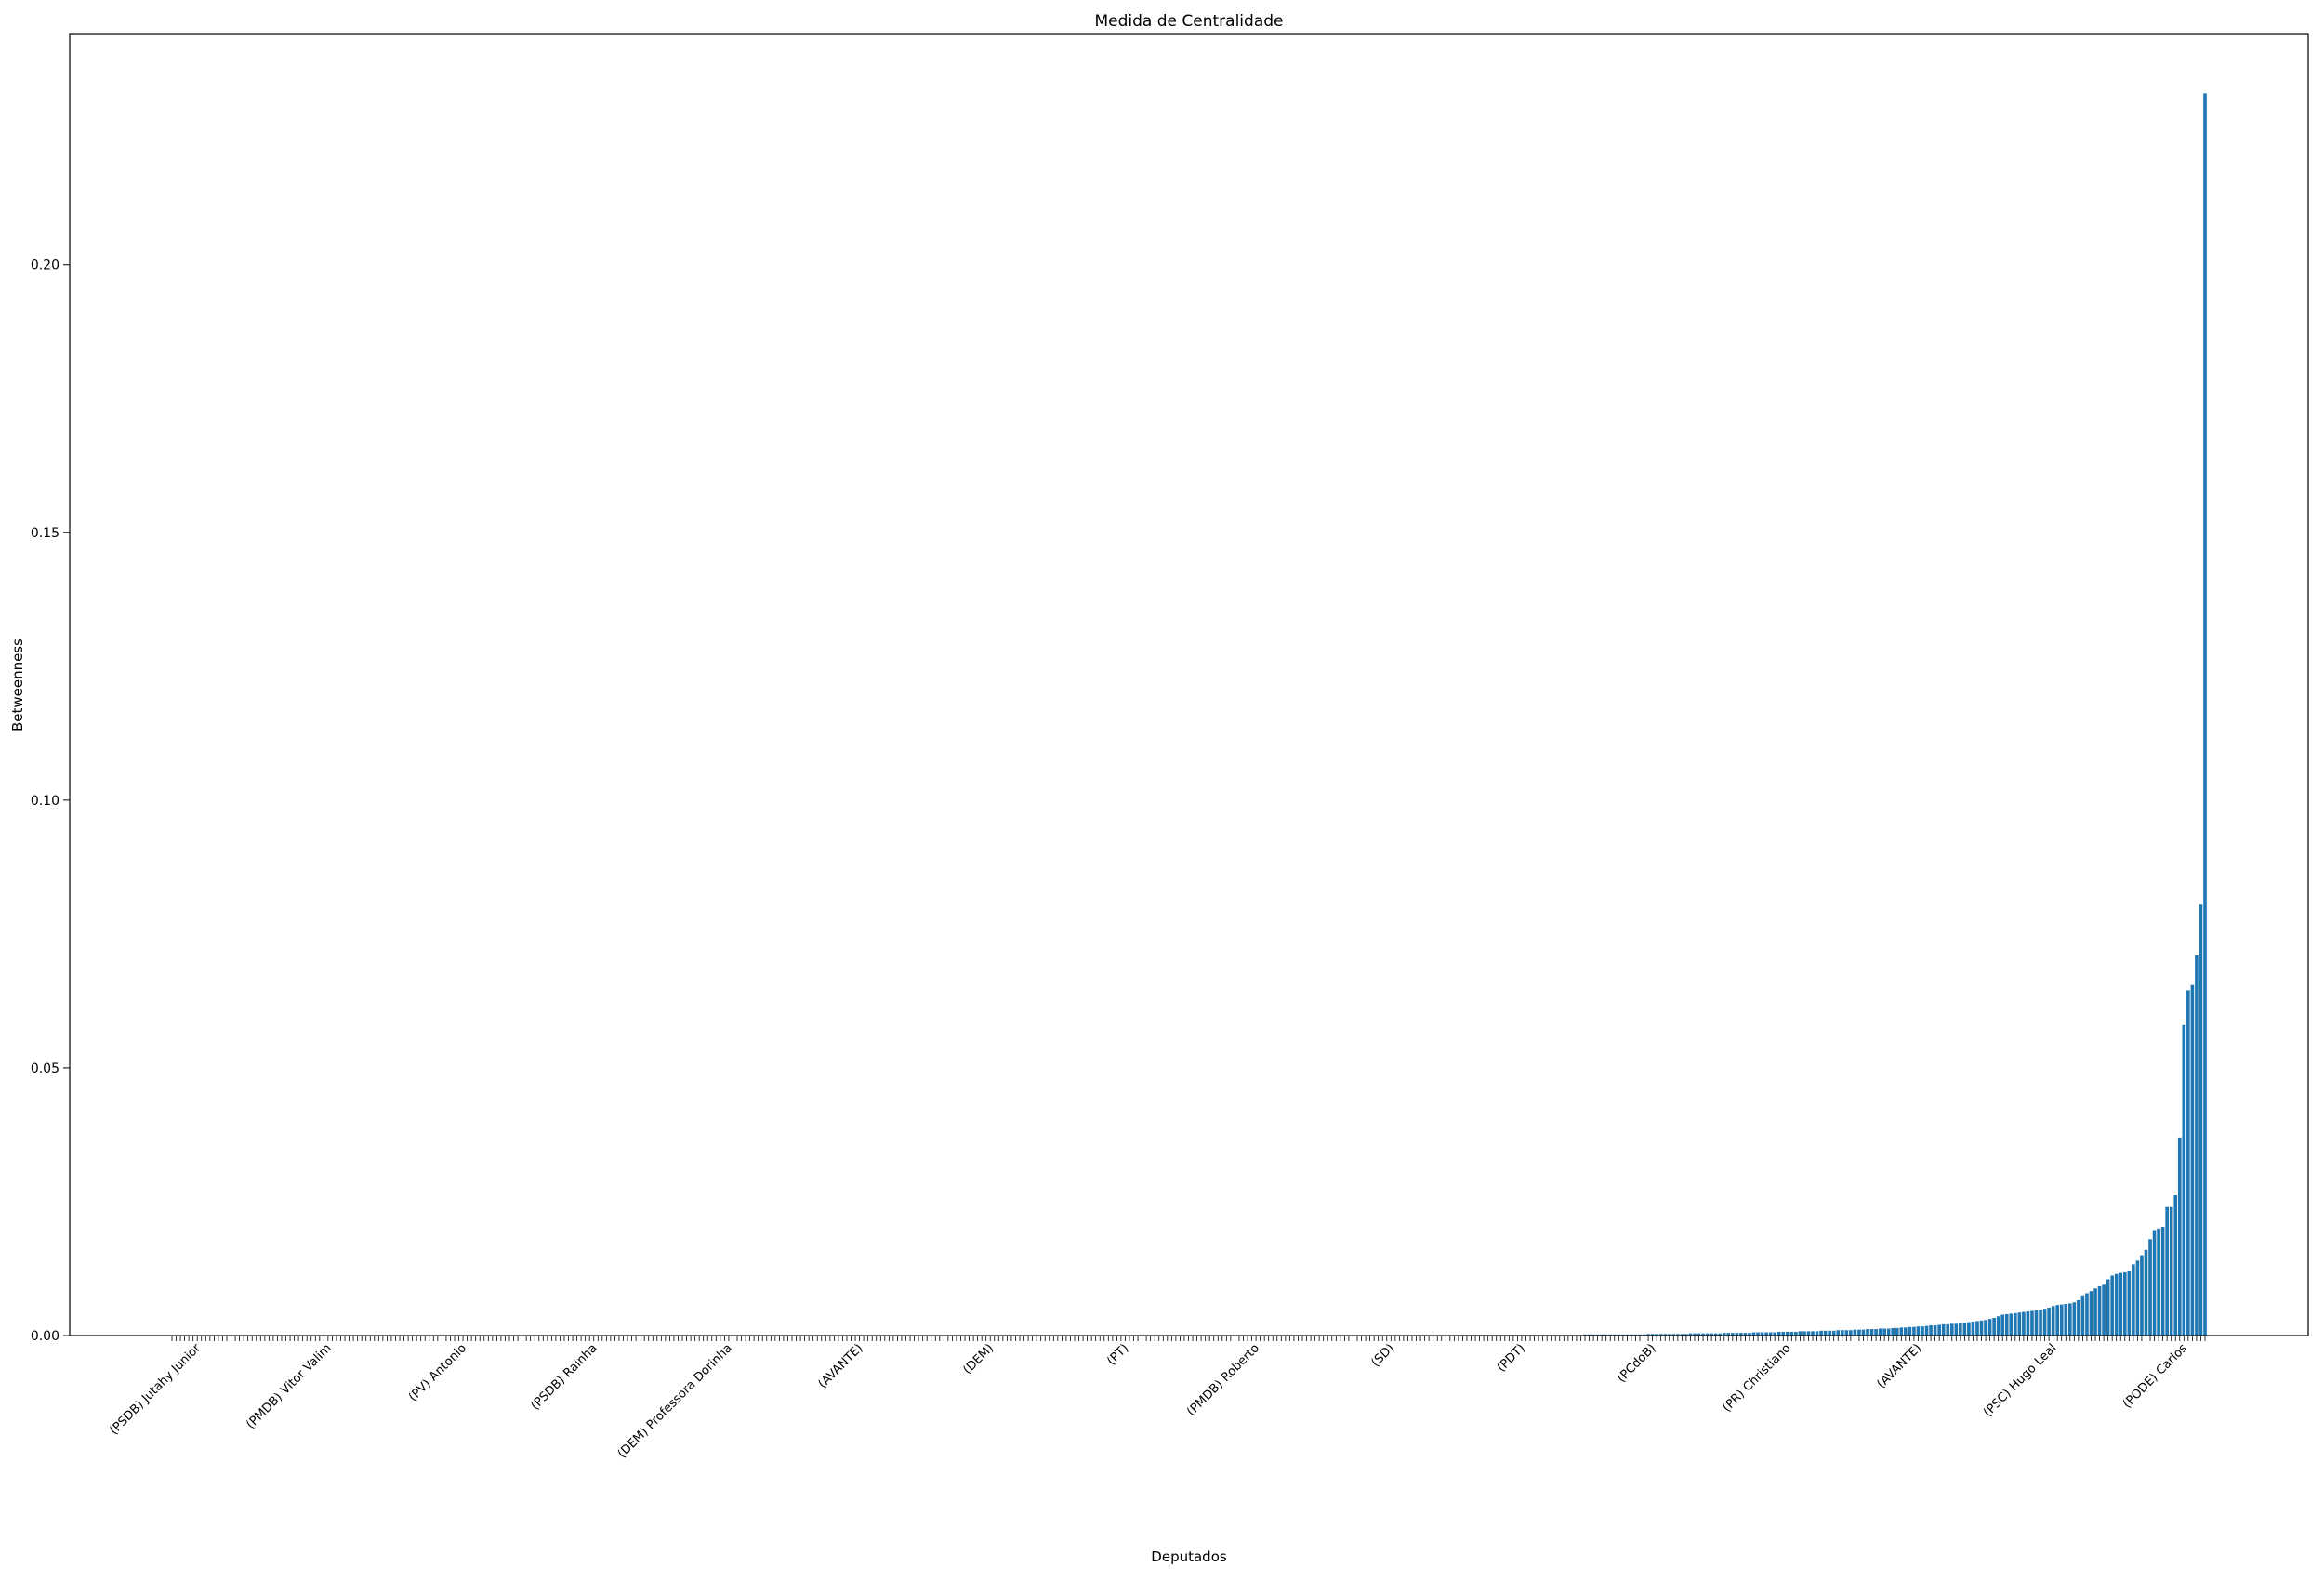 The height and width of the screenshot is (1580, 2324). What do you see at coordinates (1188, 1338) in the screenshot?
I see `x-axis` at bounding box center [1188, 1338].